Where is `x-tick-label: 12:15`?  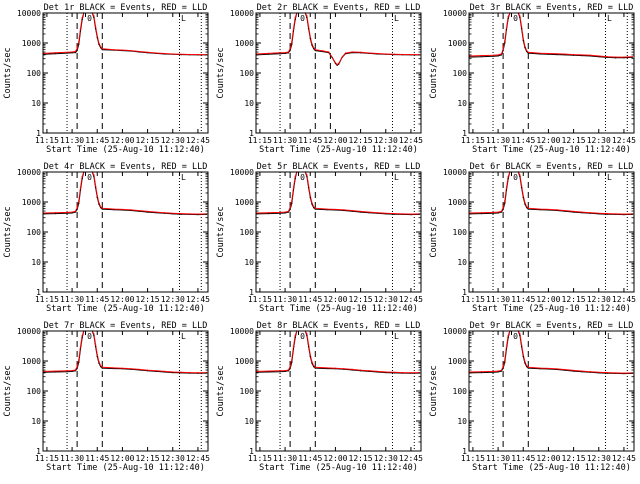 x-tick-label: 12:15 is located at coordinates (361, 458).